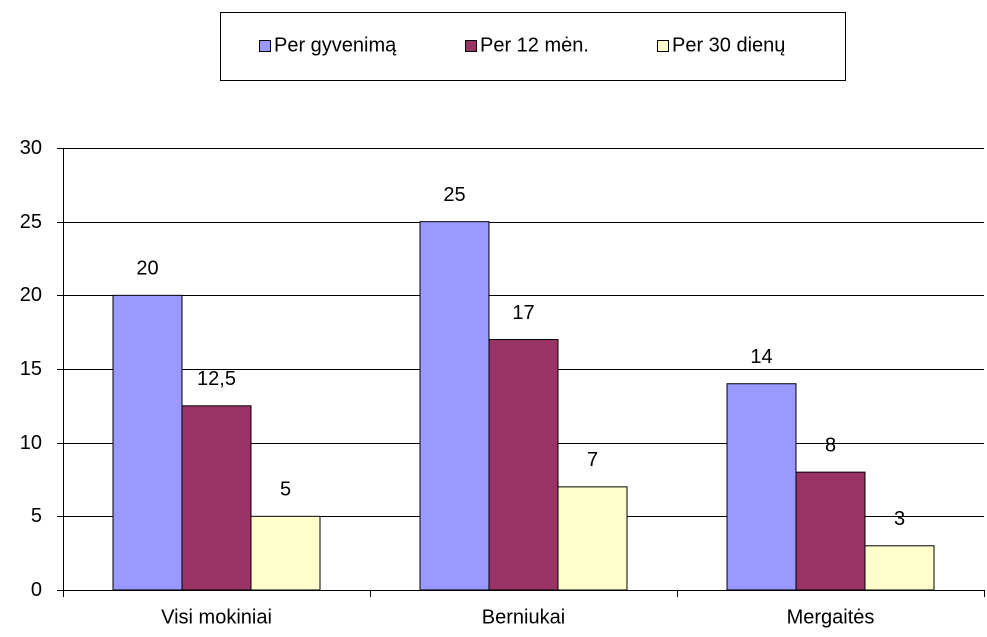  I want to click on y-tick-label: 30, so click(31, 148).